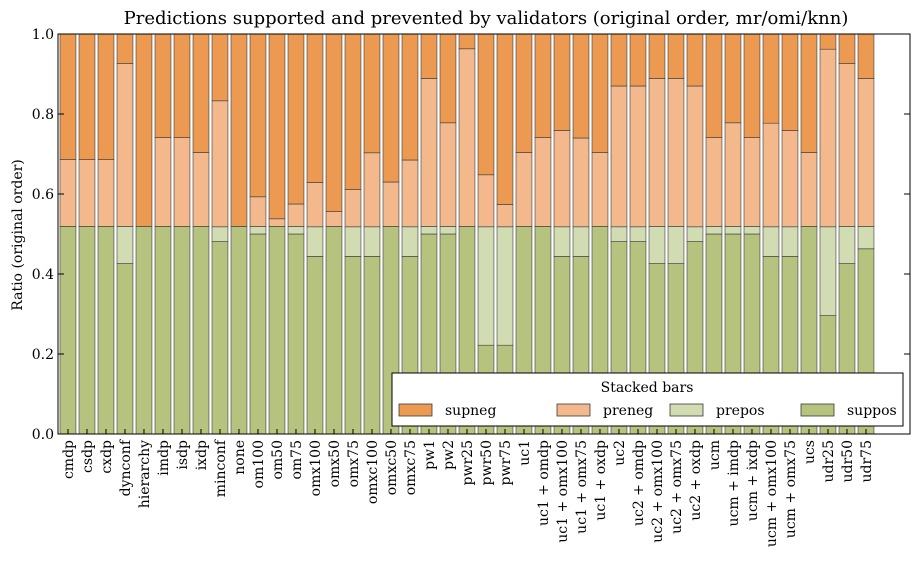  What do you see at coordinates (69, 459) in the screenshot?
I see `x-tick-label: cmdp` at bounding box center [69, 459].